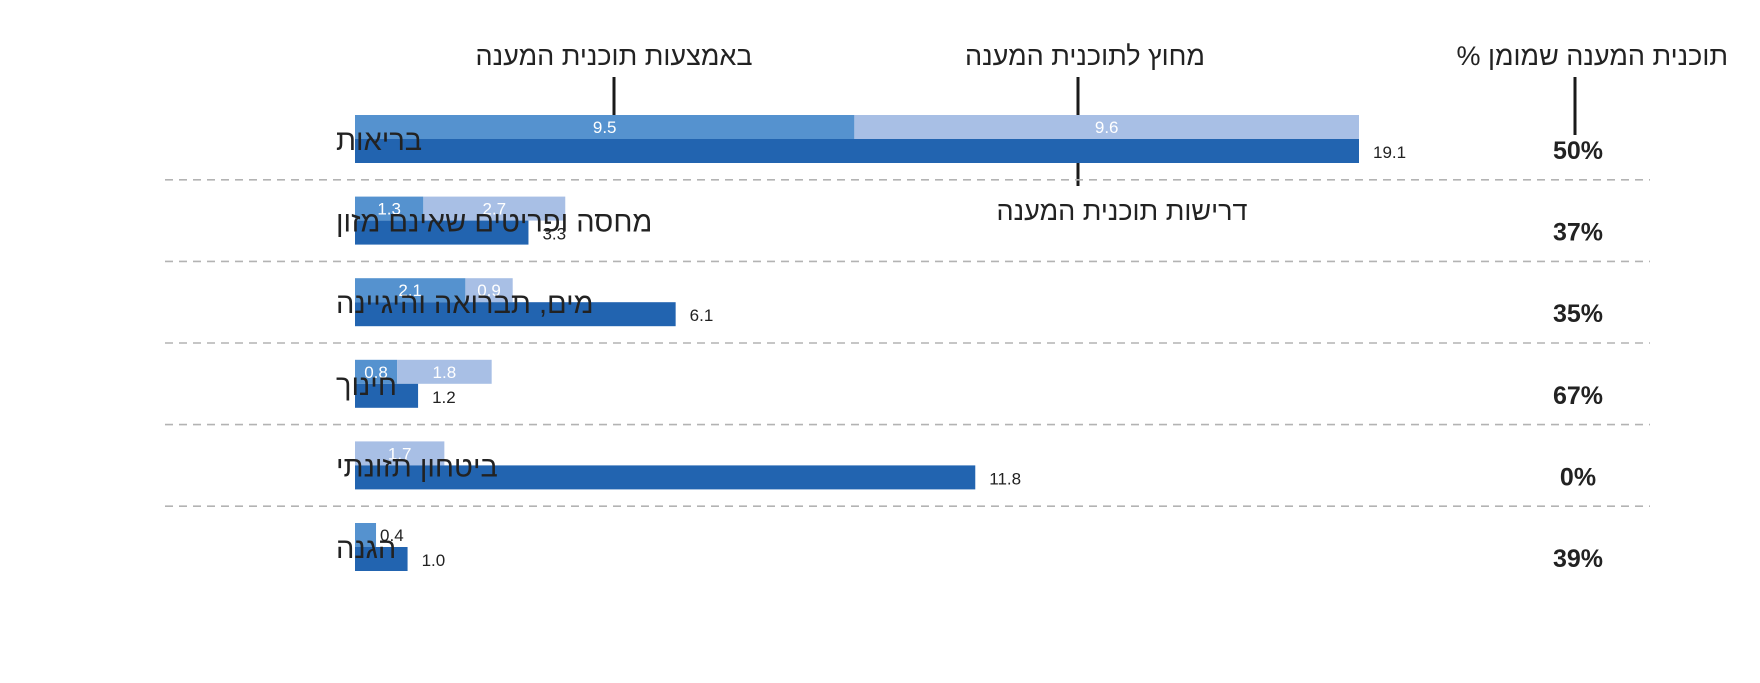  I want to click on value-label-inside-plan: 9.5, so click(605, 127).